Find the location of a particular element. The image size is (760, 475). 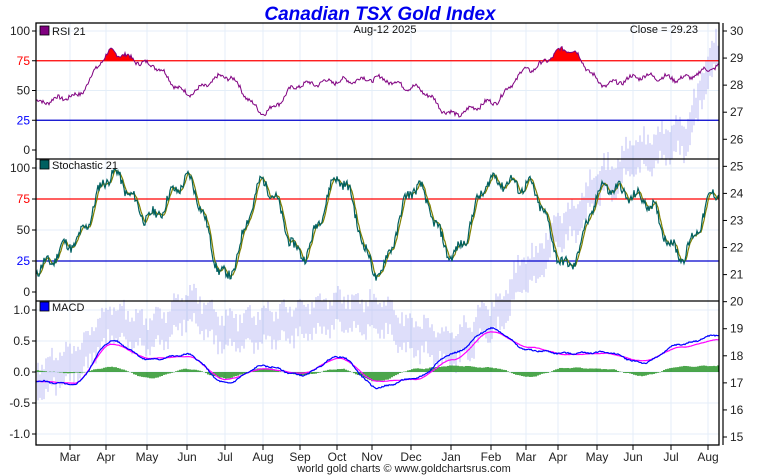

price-tick-label: 16 is located at coordinates (737, 410).